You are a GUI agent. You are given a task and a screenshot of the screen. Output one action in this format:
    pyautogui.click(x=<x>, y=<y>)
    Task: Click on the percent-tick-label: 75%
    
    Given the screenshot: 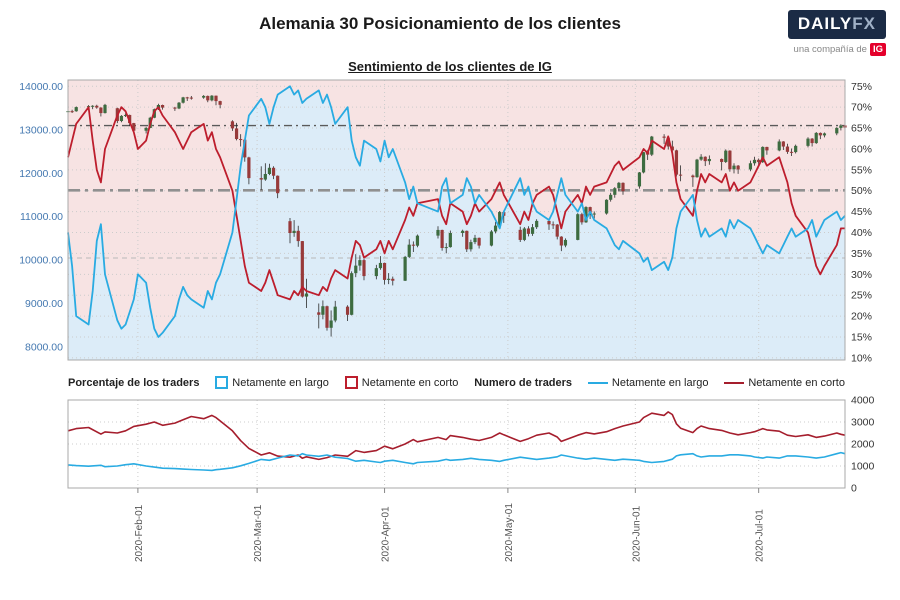 What is the action you would take?
    pyautogui.click(x=861, y=87)
    